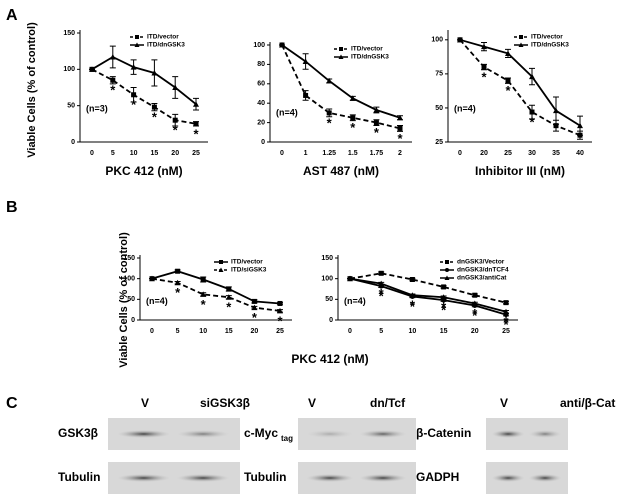 The width and height of the screenshot is (624, 504). What do you see at coordinates (329, 359) in the screenshot?
I see `x-axis-title: PKC 412 (nM)` at bounding box center [329, 359].